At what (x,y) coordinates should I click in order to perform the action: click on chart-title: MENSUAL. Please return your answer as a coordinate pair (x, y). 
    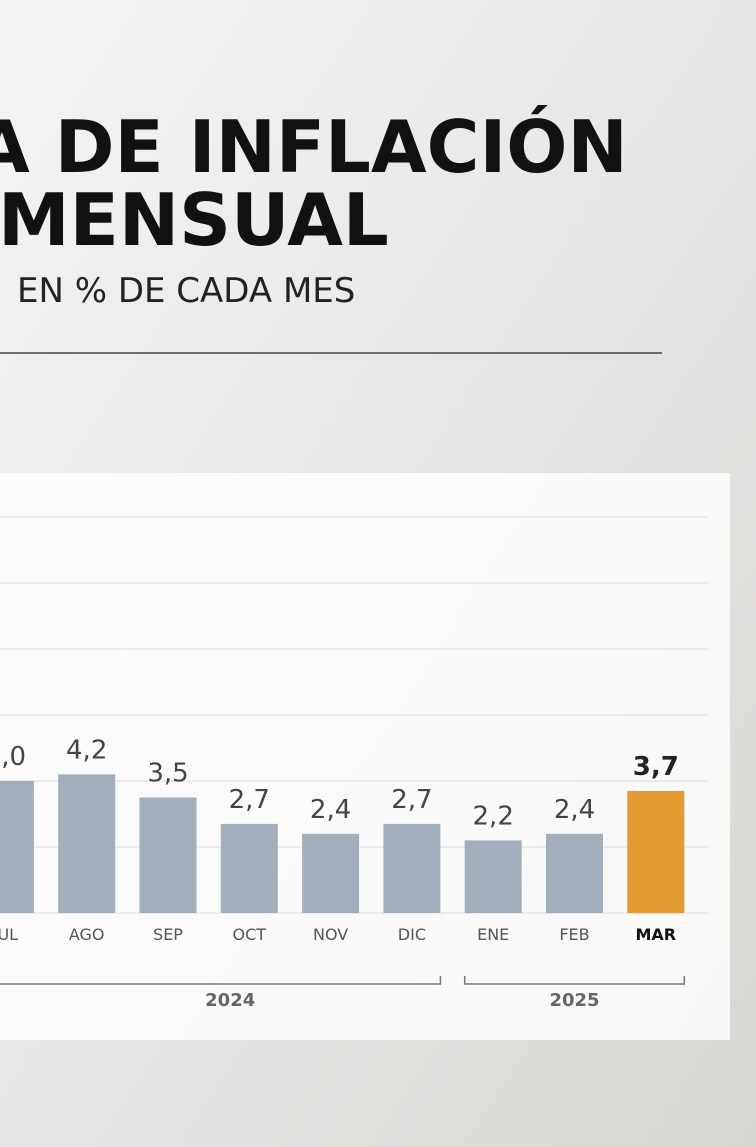
    Looking at the image, I should click on (194, 220).